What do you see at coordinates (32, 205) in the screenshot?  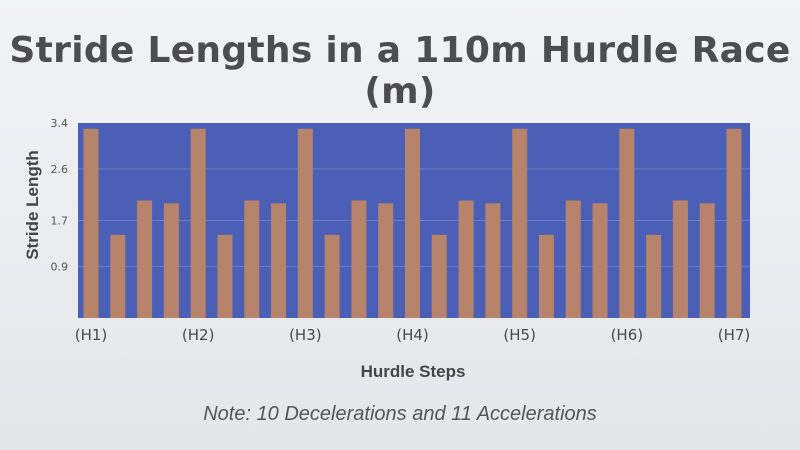 I see `y-axis-label: Stride Length` at bounding box center [32, 205].